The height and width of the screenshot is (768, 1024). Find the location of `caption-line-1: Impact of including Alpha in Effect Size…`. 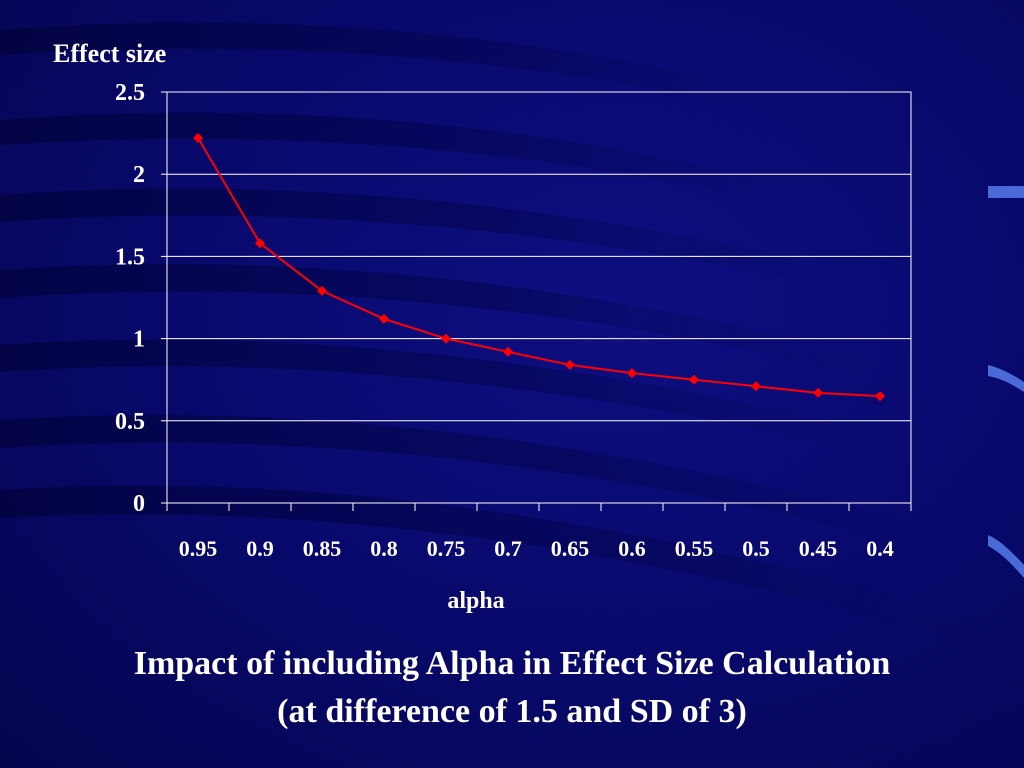

caption-line-1: Impact of including Alpha in Effect Size… is located at coordinates (512, 663).